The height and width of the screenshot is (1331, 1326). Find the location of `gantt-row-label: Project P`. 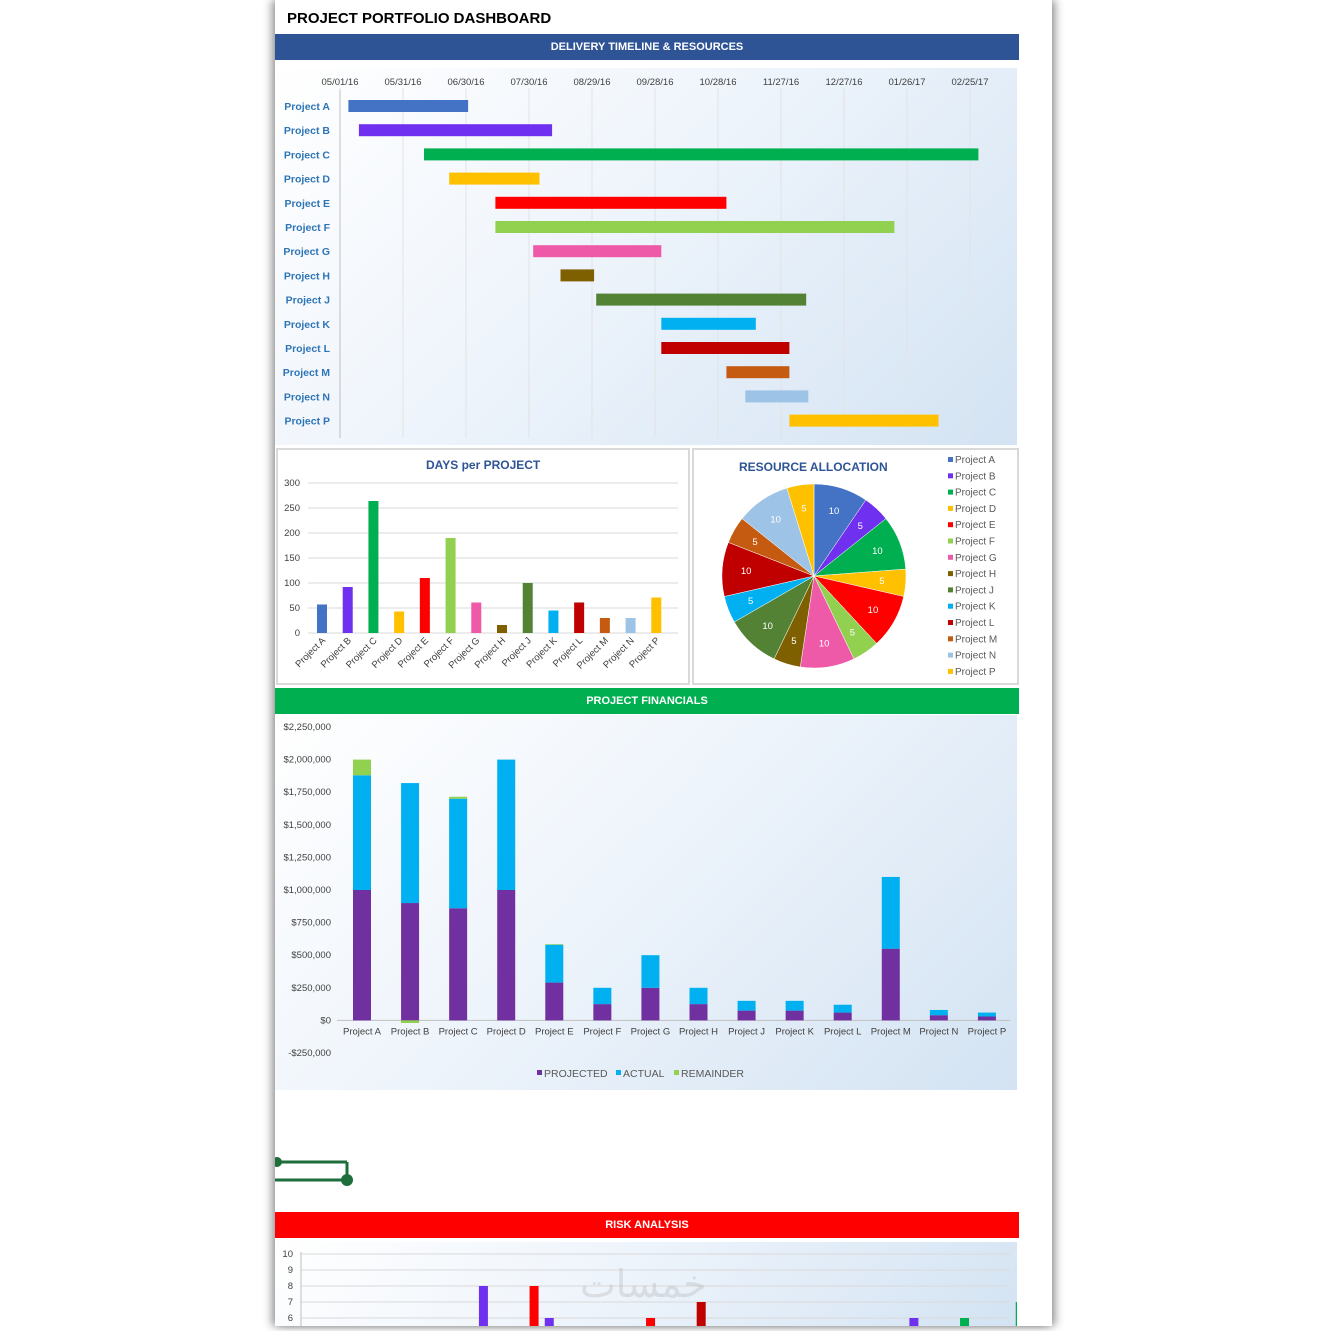

gantt-row-label: Project P is located at coordinates (307, 422).